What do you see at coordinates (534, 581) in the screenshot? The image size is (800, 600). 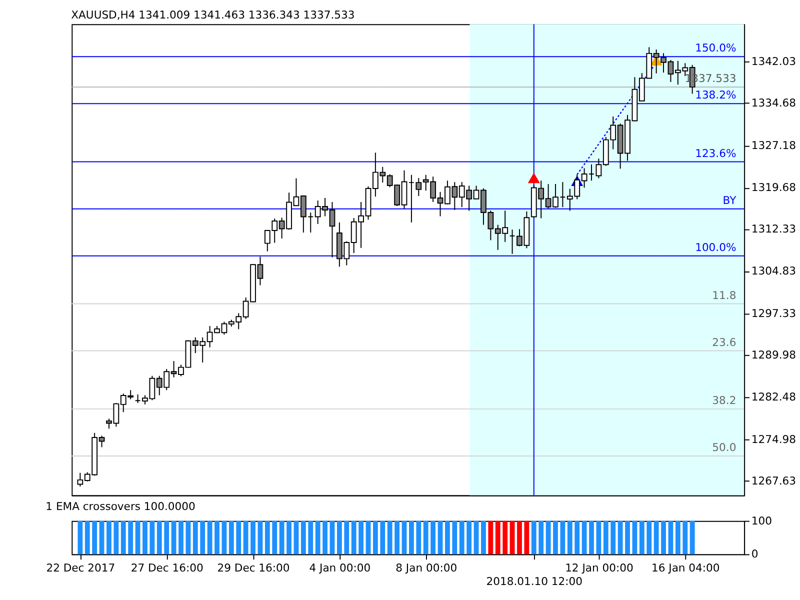 I see `x-tick-label: 2018.01.10 12:00` at bounding box center [534, 581].